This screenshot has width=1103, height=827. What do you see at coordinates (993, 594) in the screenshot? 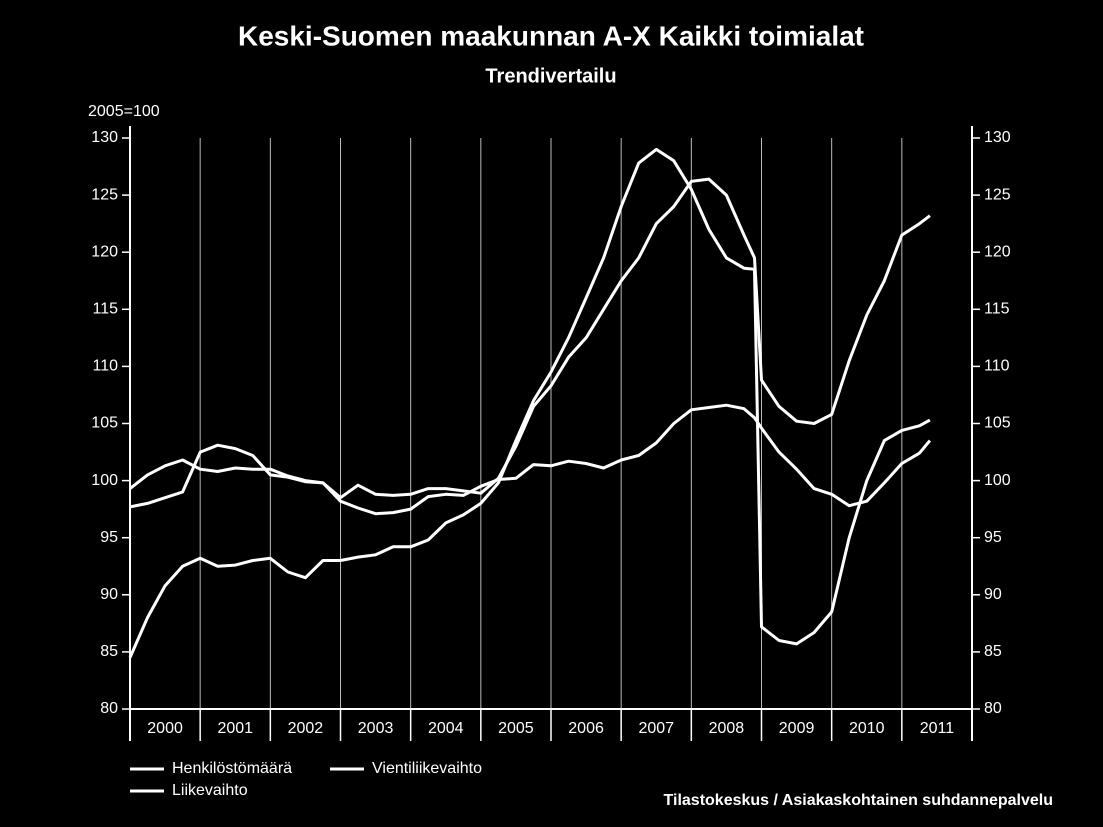
I see `y2-tick-label: 90` at bounding box center [993, 594].